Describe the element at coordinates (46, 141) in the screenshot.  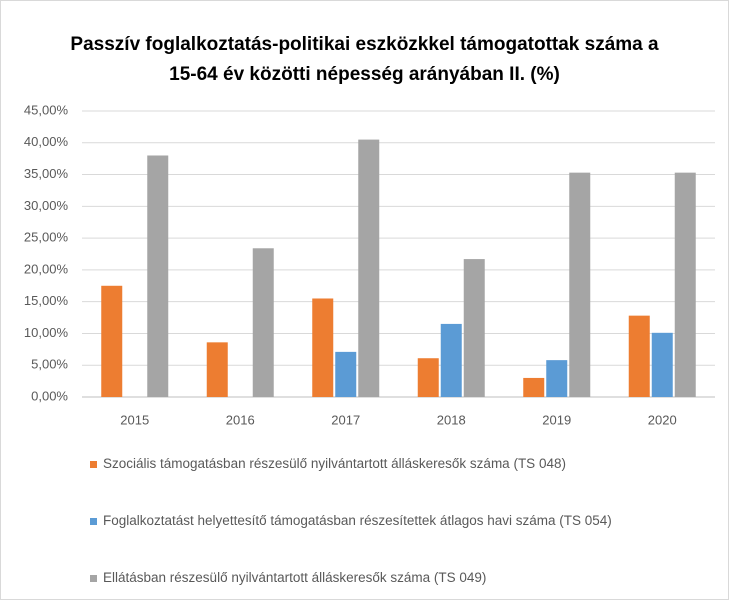
I see `y-tick-label: 40,00%` at that location.